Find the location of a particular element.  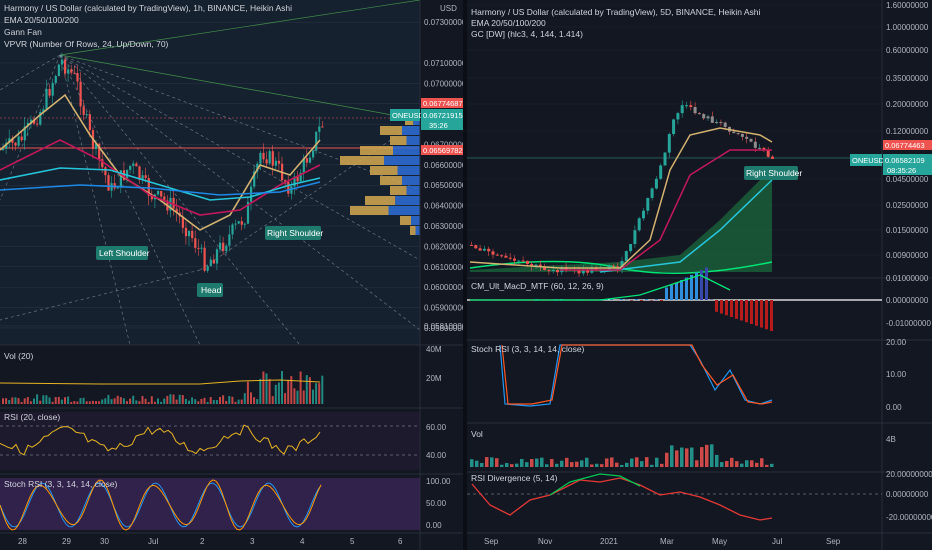

left-price-label-13: 0.06200000 is located at coordinates (445, 246).